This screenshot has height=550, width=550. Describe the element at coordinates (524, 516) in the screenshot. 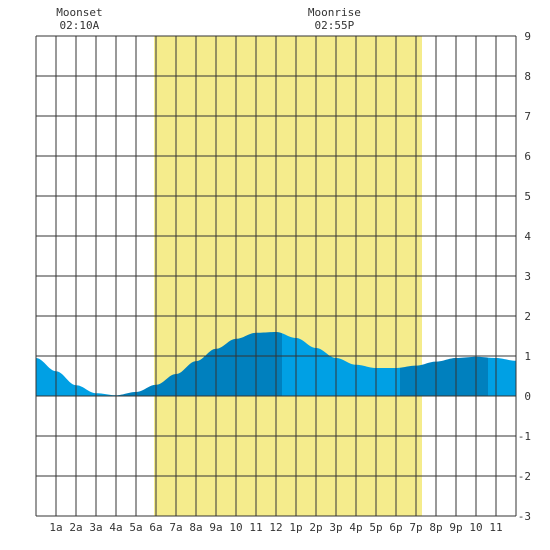

I see `y-tick-label: -3` at that location.